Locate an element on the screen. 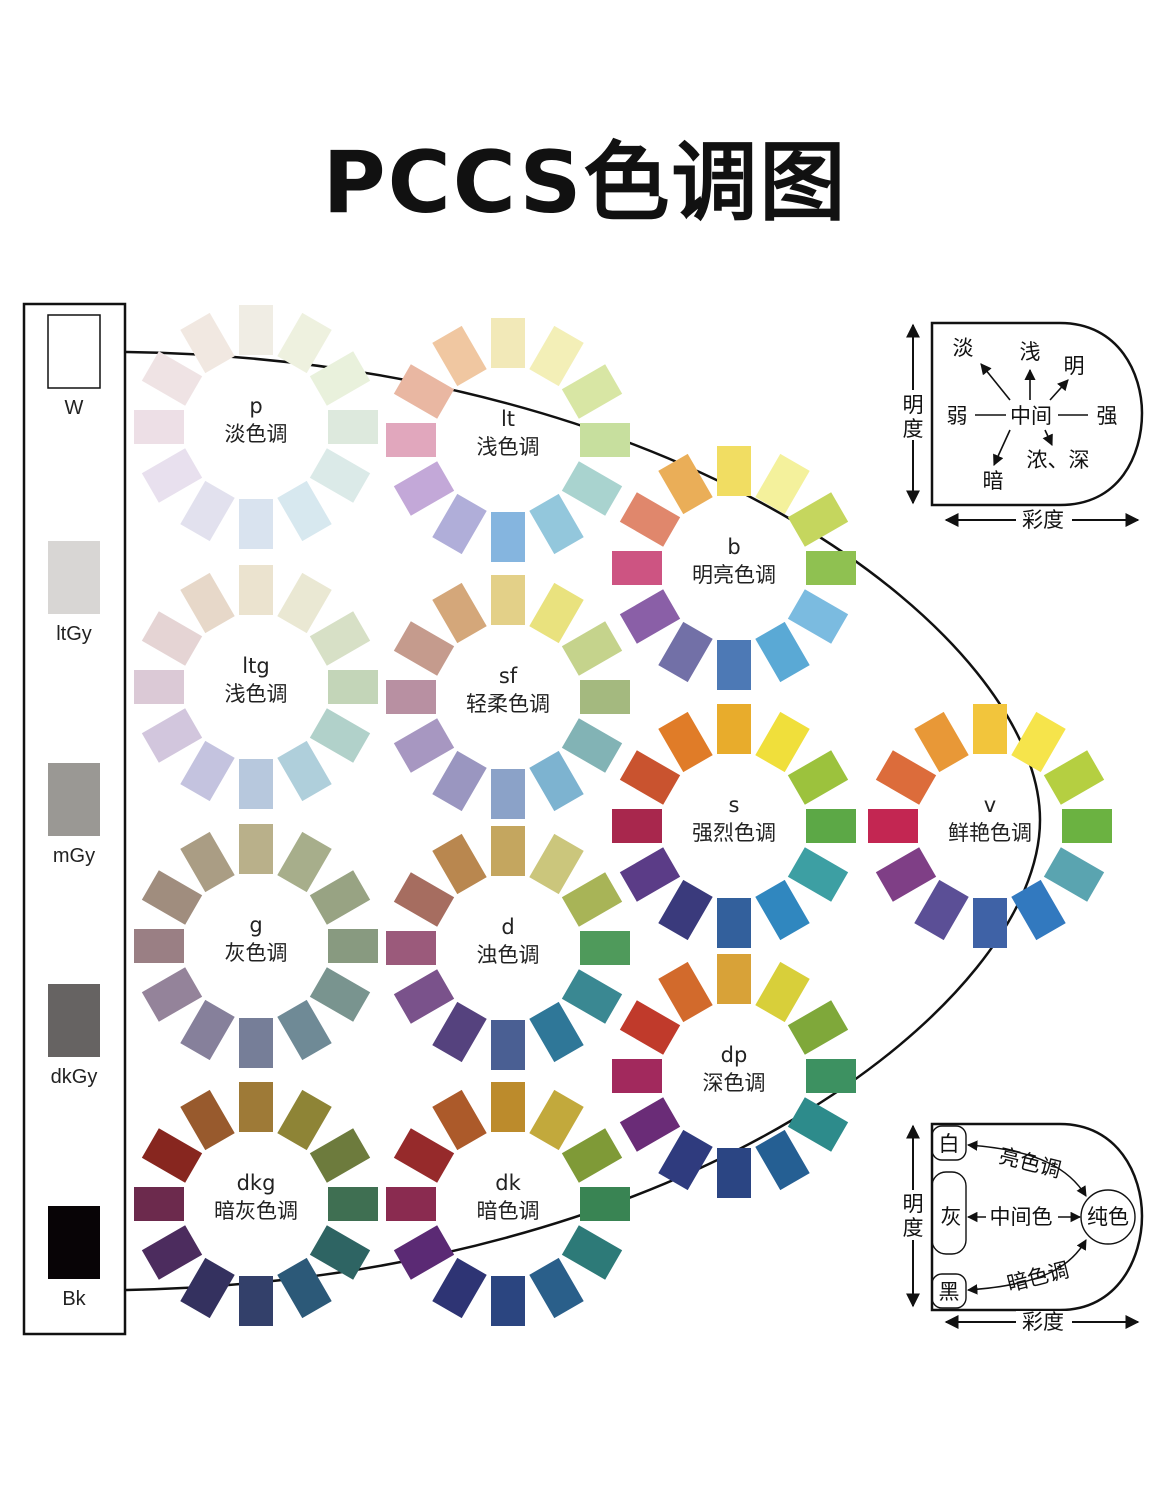  gray-swatch-mgy is located at coordinates (74, 799).